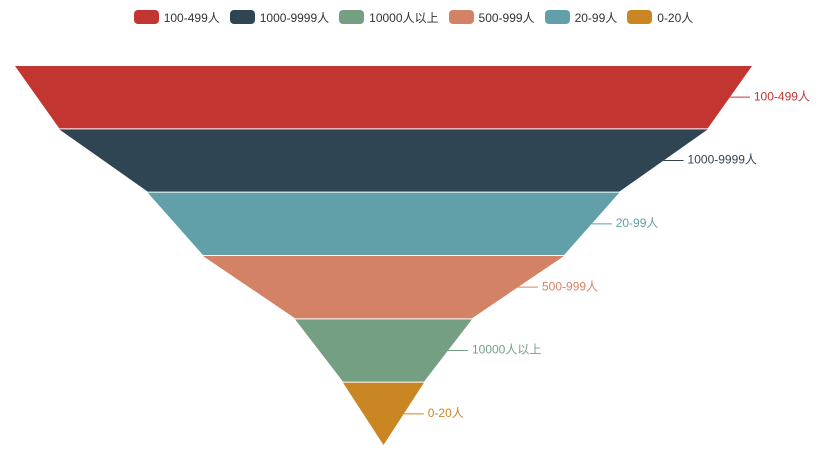 This screenshot has height=468, width=827. I want to click on legend-item: 10000人以上, so click(389, 17).